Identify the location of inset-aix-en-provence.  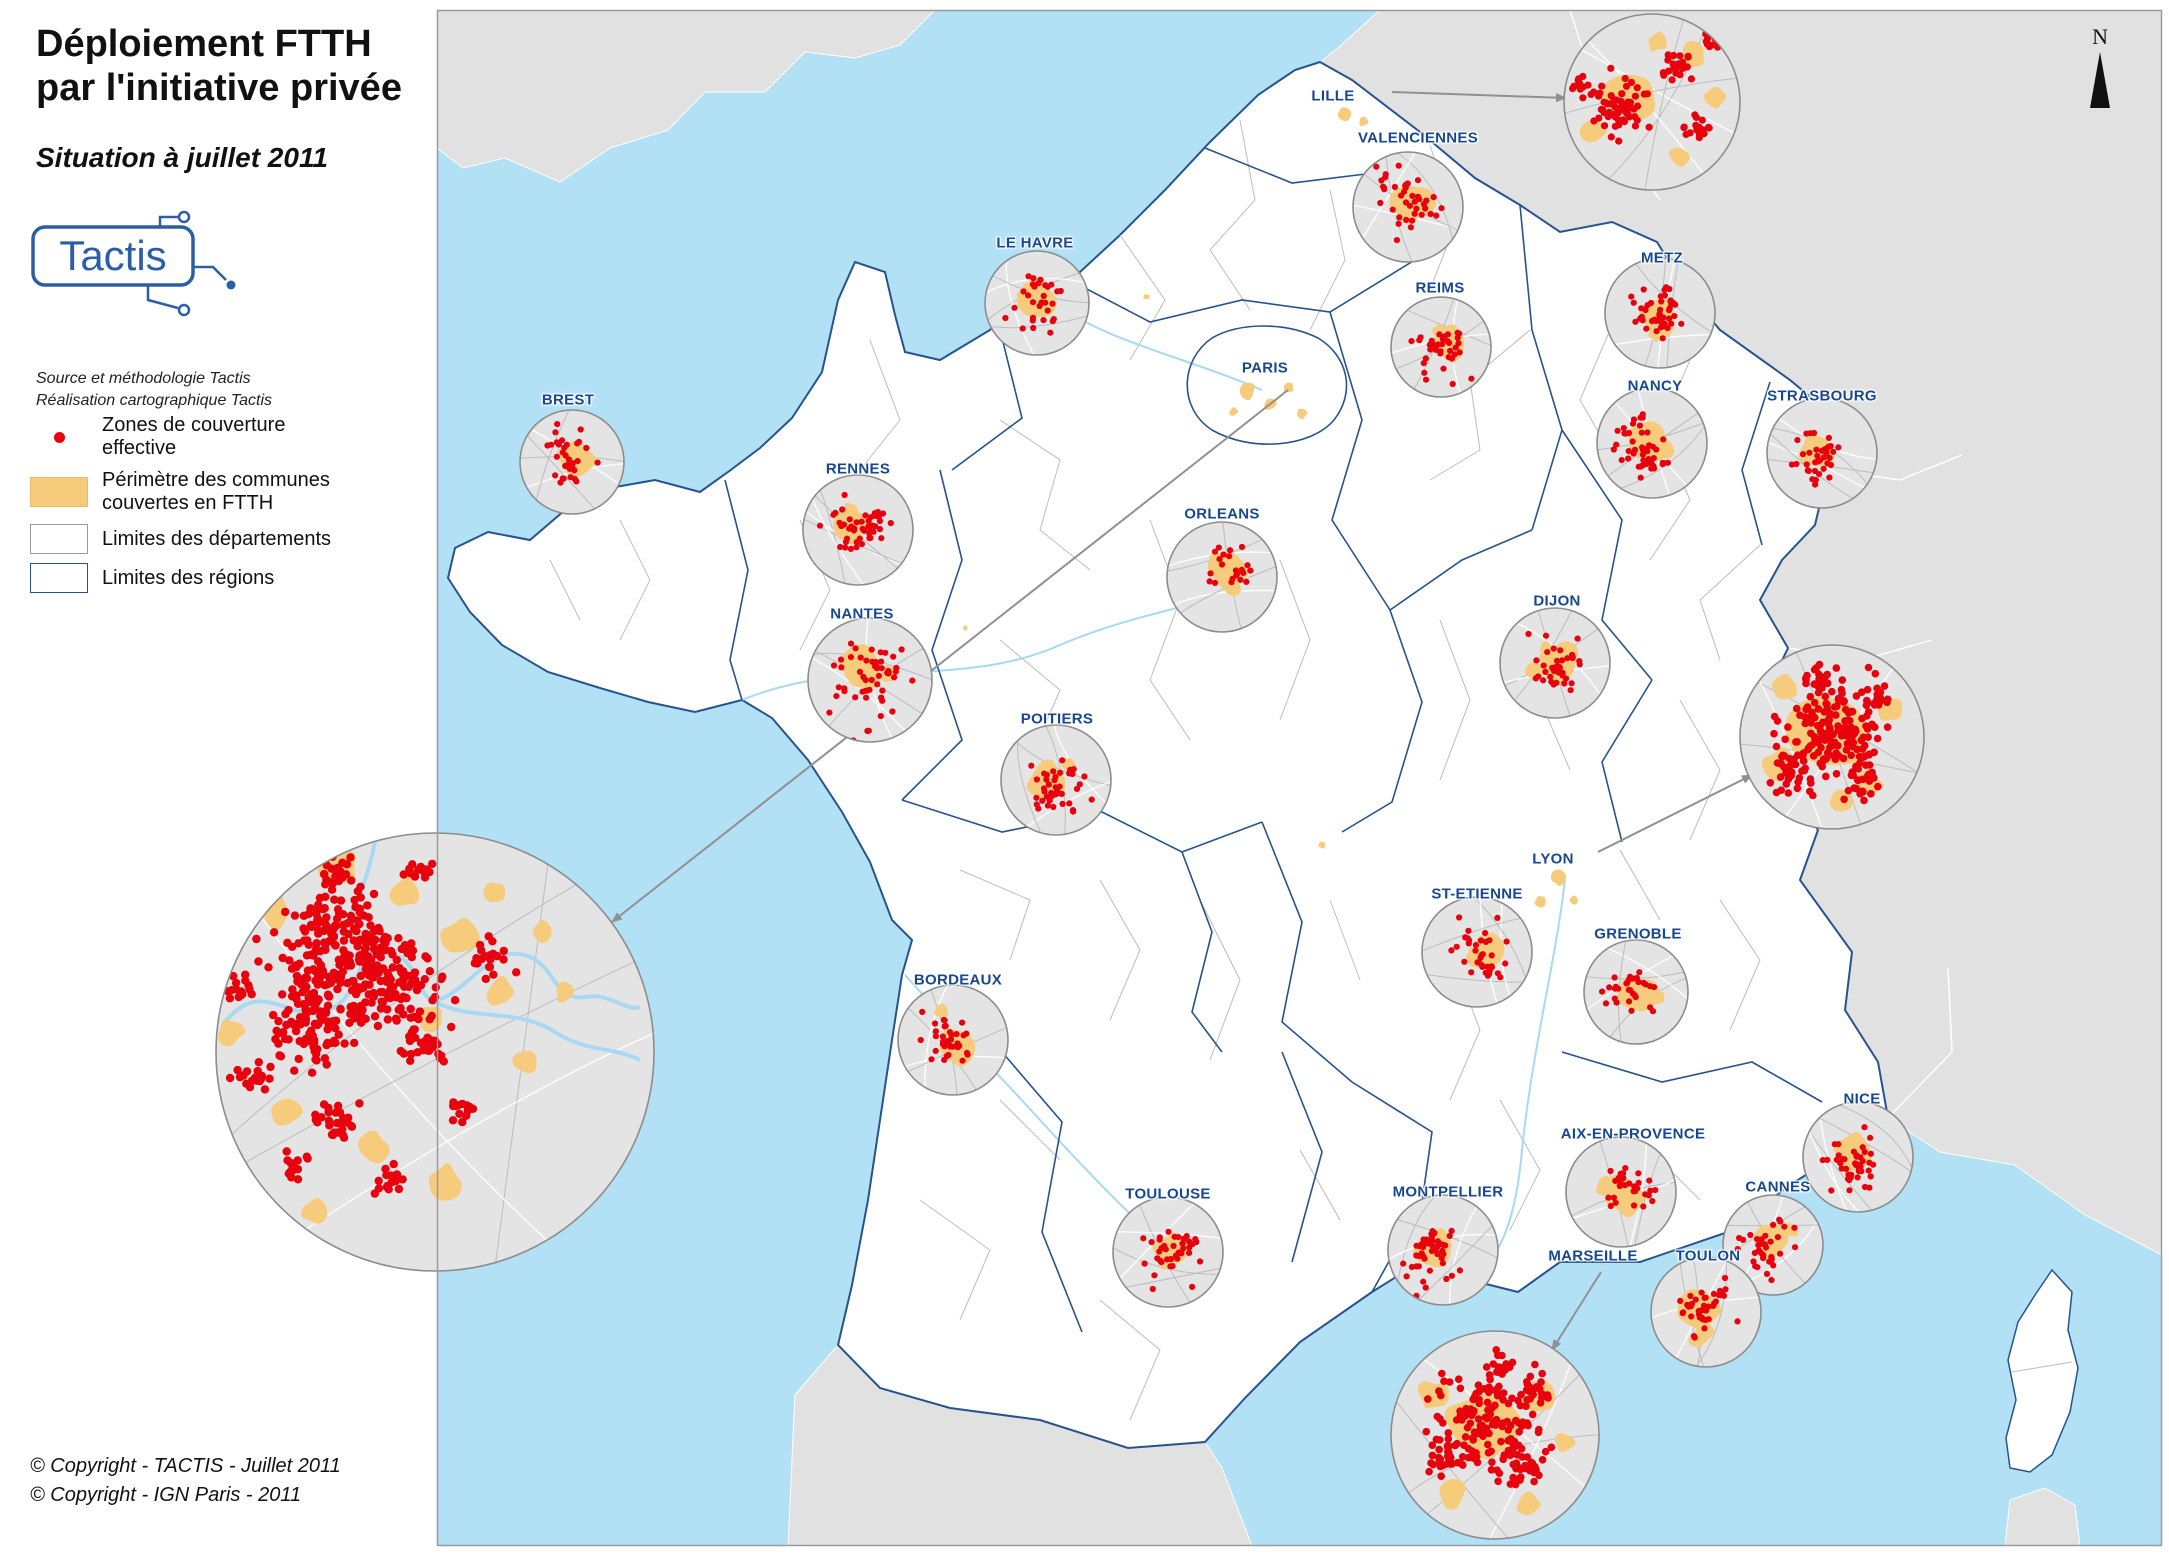
(1621, 1192).